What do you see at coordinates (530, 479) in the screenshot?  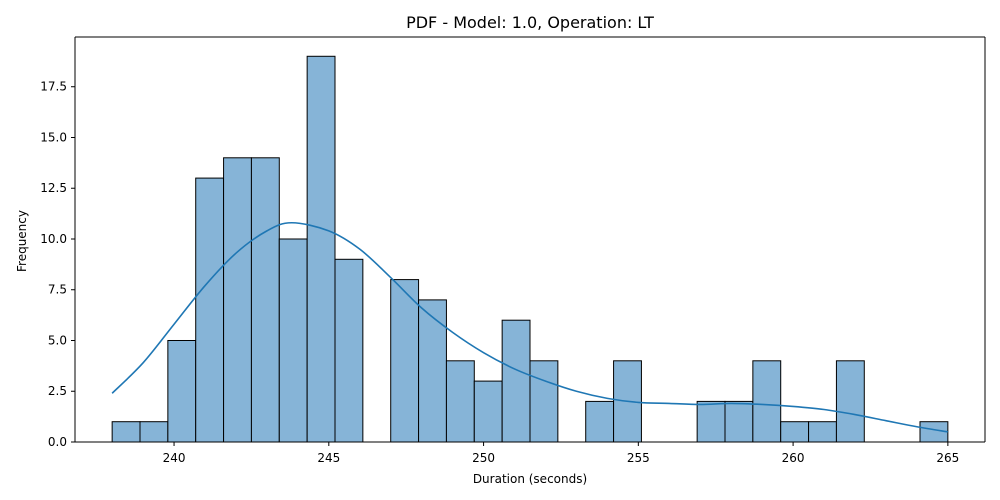 I see `x-axis-label: Duration (seconds)` at bounding box center [530, 479].